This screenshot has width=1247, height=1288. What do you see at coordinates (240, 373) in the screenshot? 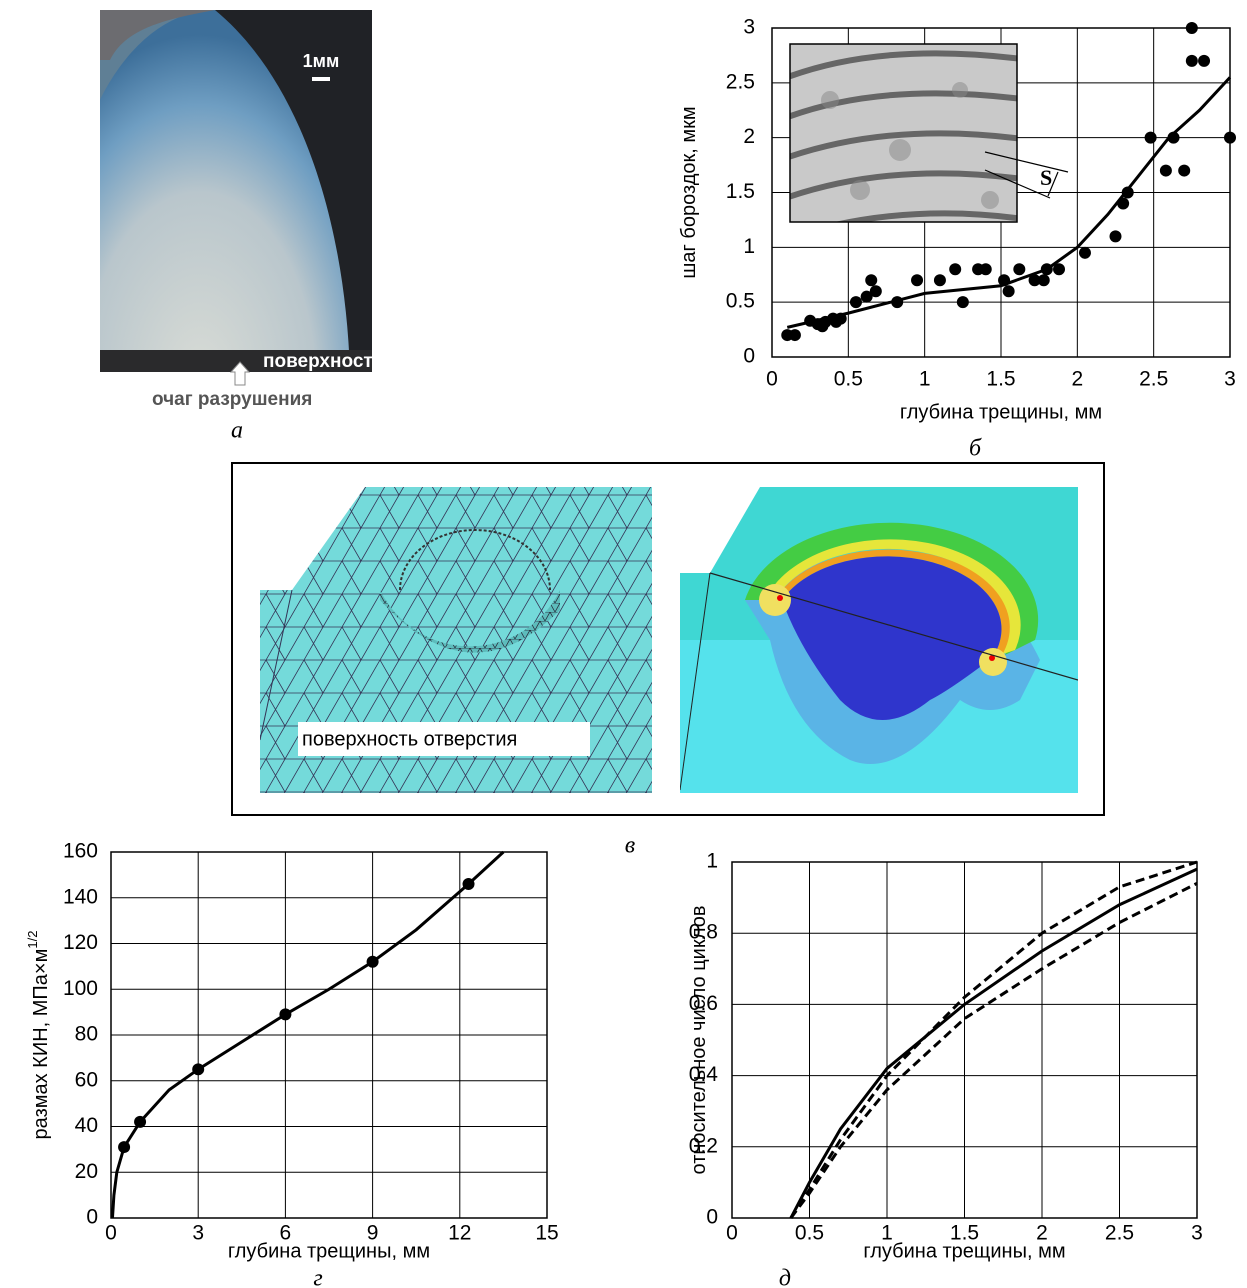
I see `arrow` at bounding box center [240, 373].